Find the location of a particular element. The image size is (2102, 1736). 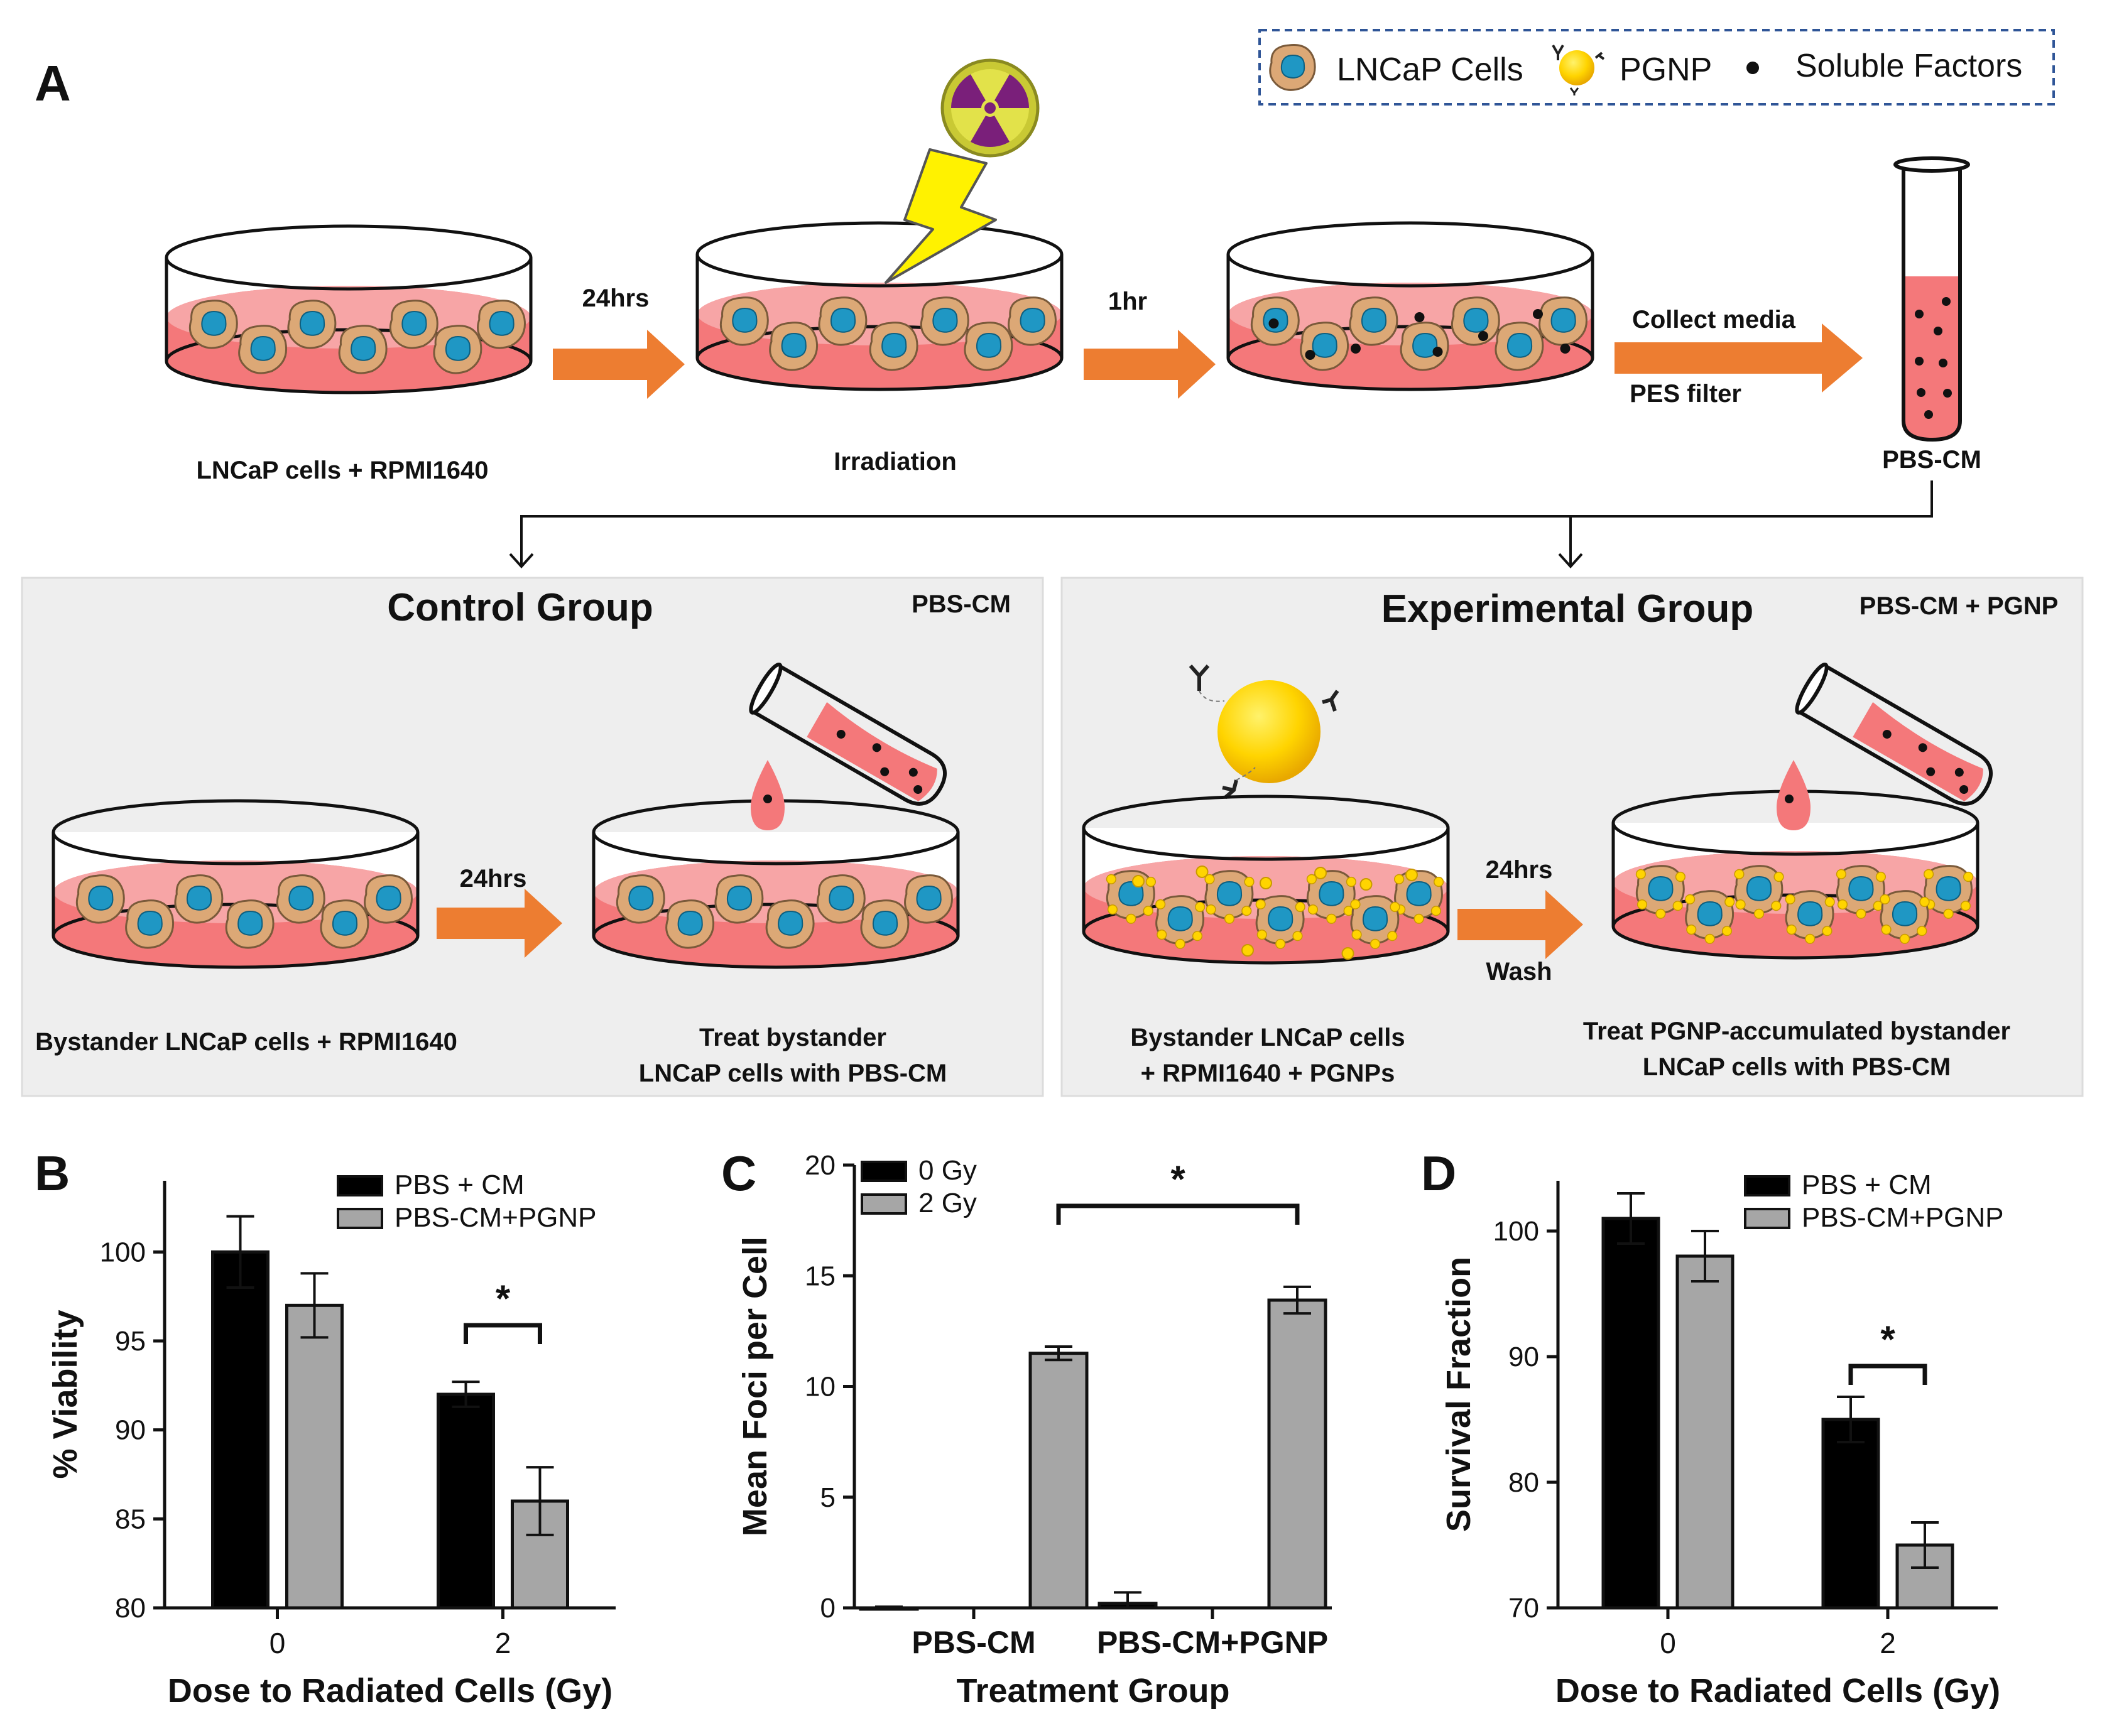

dish-experimental-bystander is located at coordinates (1266, 880).